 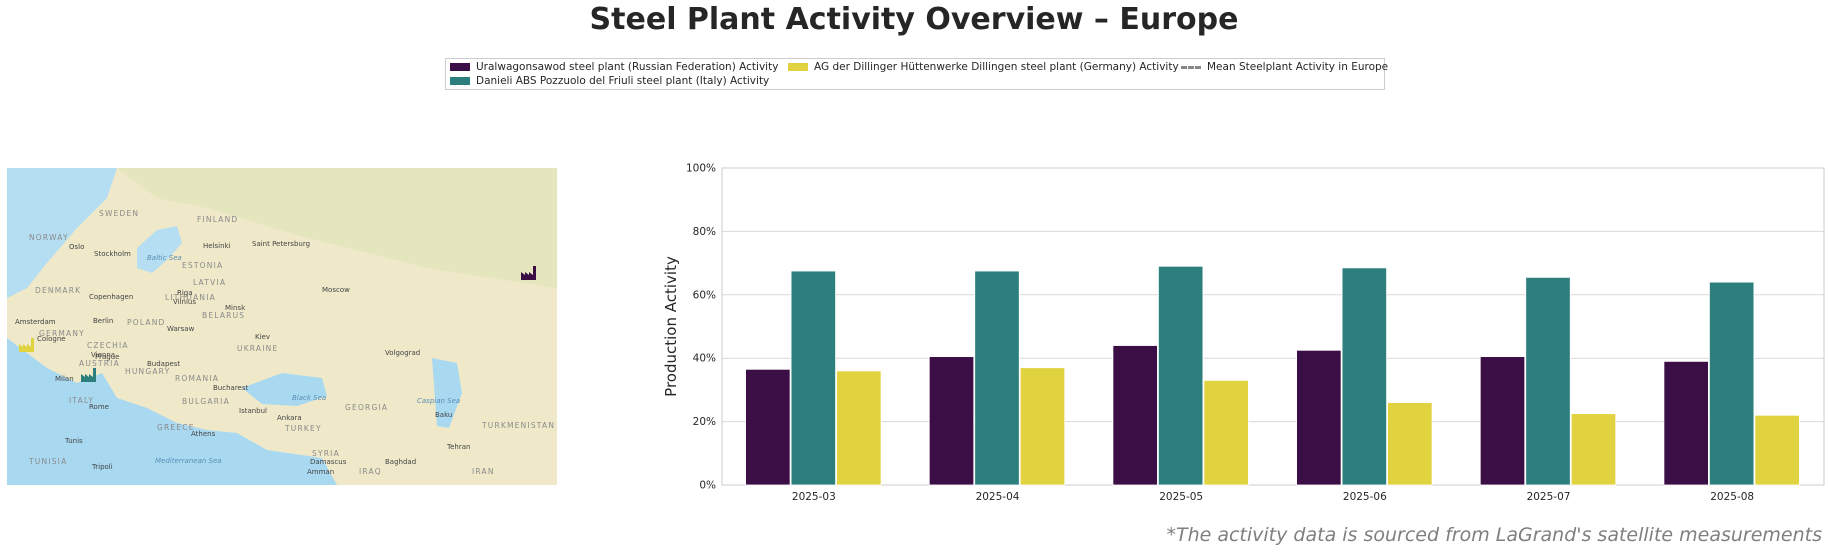 I want to click on map-city-label: Vienna, so click(x=103, y=355).